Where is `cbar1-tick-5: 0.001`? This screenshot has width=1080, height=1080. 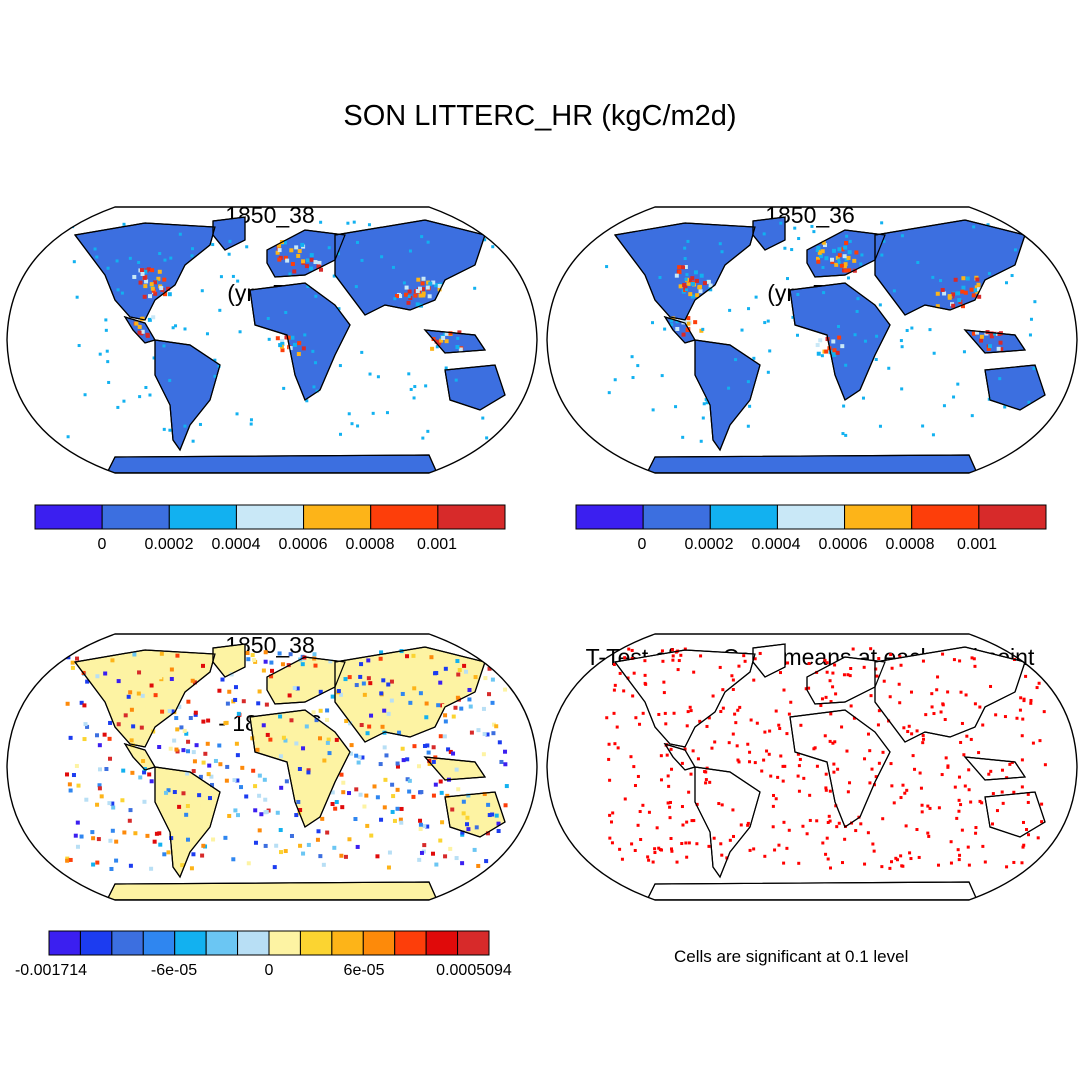 cbar1-tick-5: 0.001 is located at coordinates (437, 544).